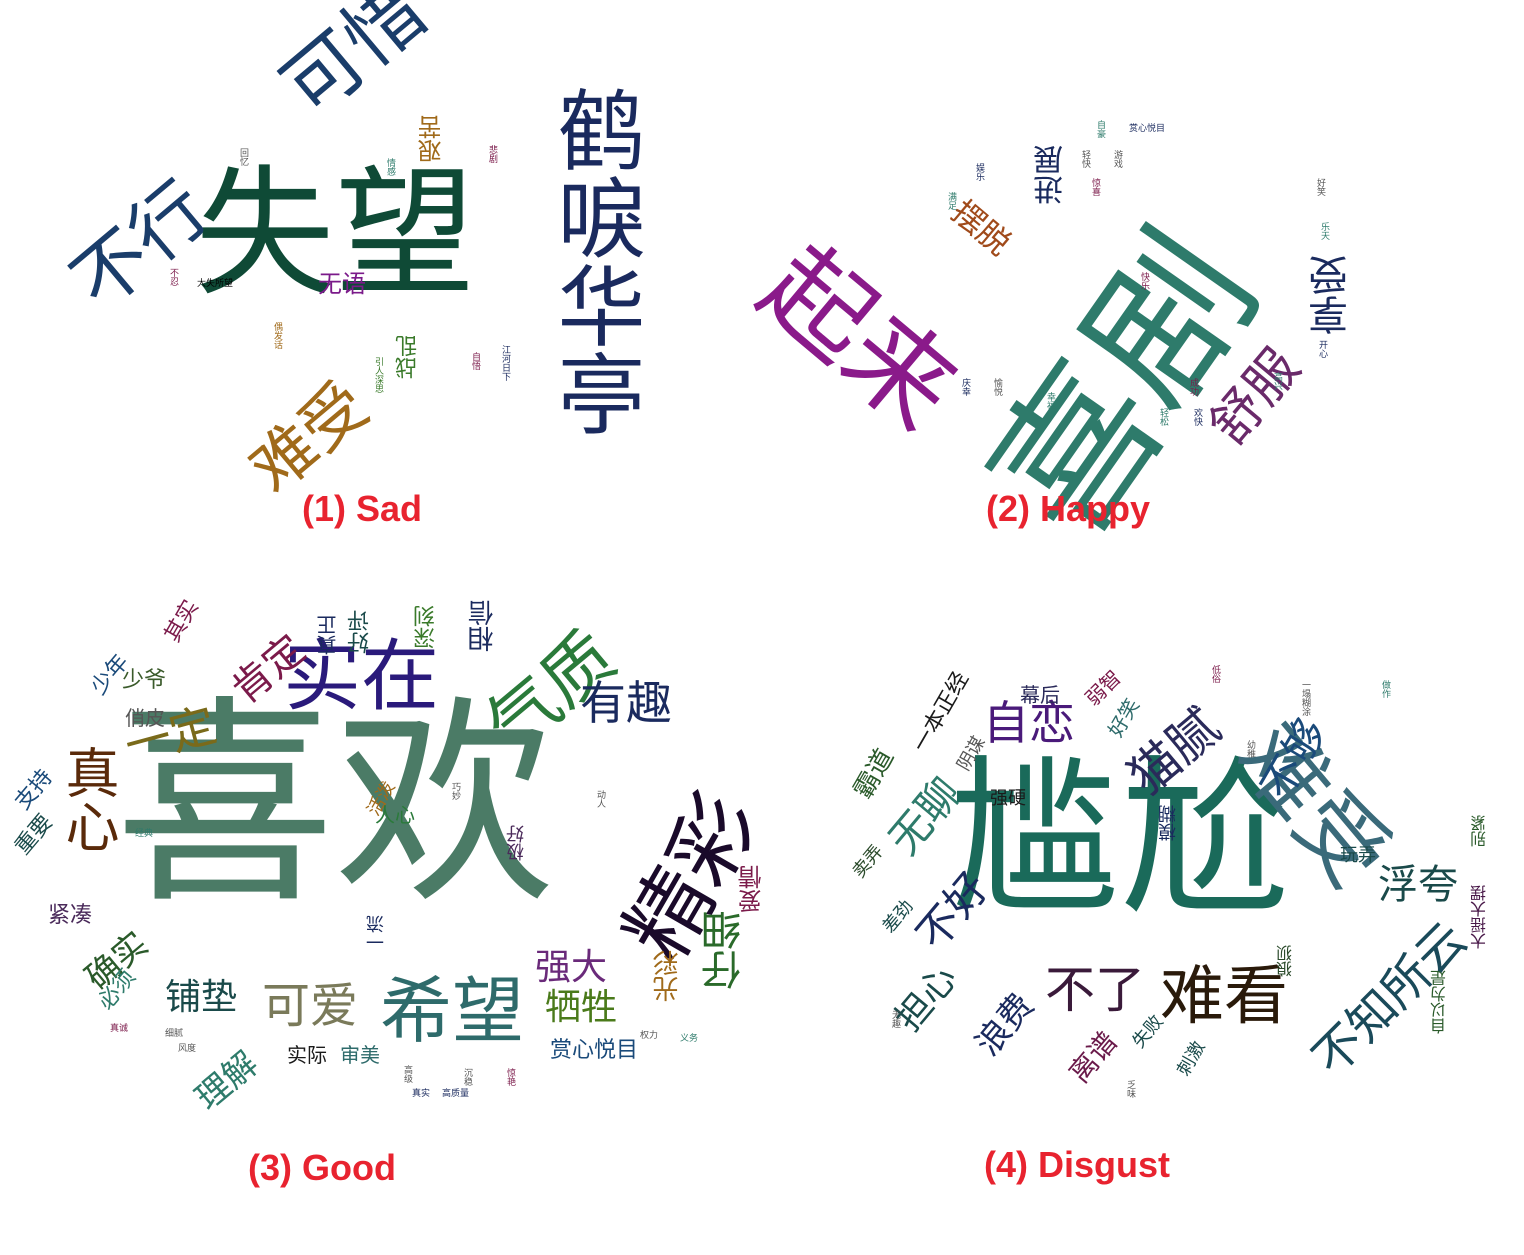 The image size is (1524, 1255). I want to click on cloud-word: 强硬, so click(1008, 798).